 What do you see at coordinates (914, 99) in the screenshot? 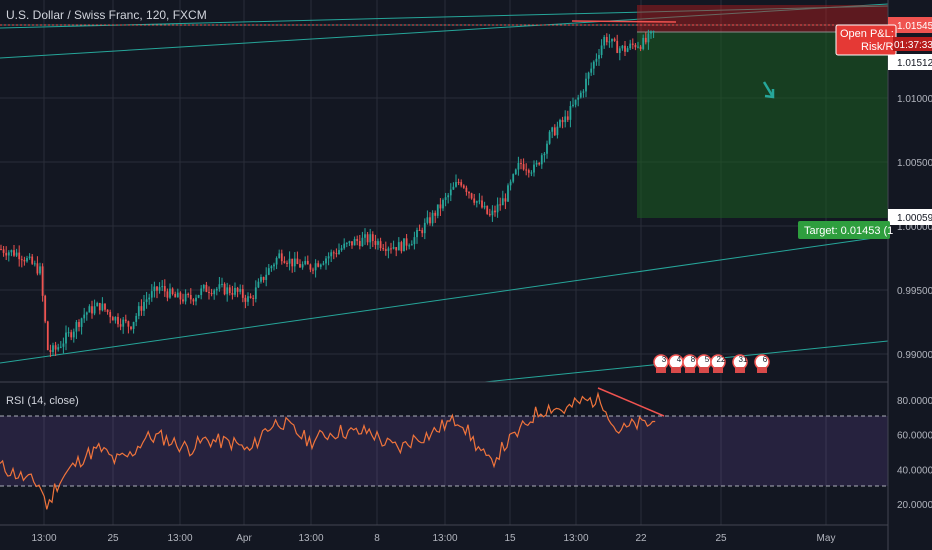
I see `price-tick-label: 1.01000` at bounding box center [914, 99].